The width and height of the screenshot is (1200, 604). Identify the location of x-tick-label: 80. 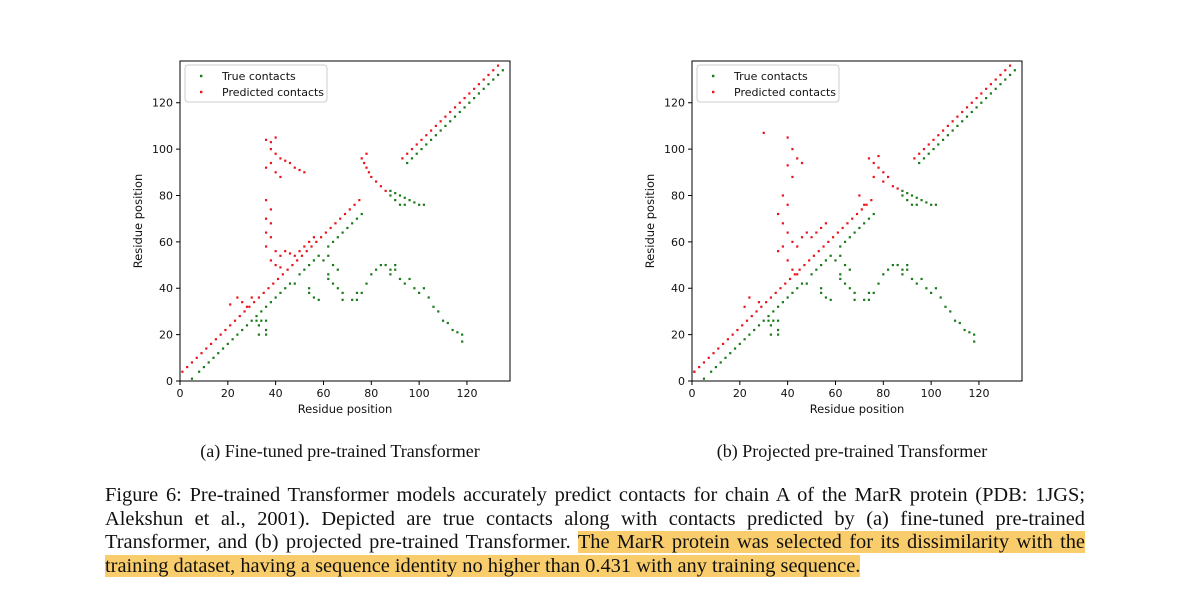
(883, 393).